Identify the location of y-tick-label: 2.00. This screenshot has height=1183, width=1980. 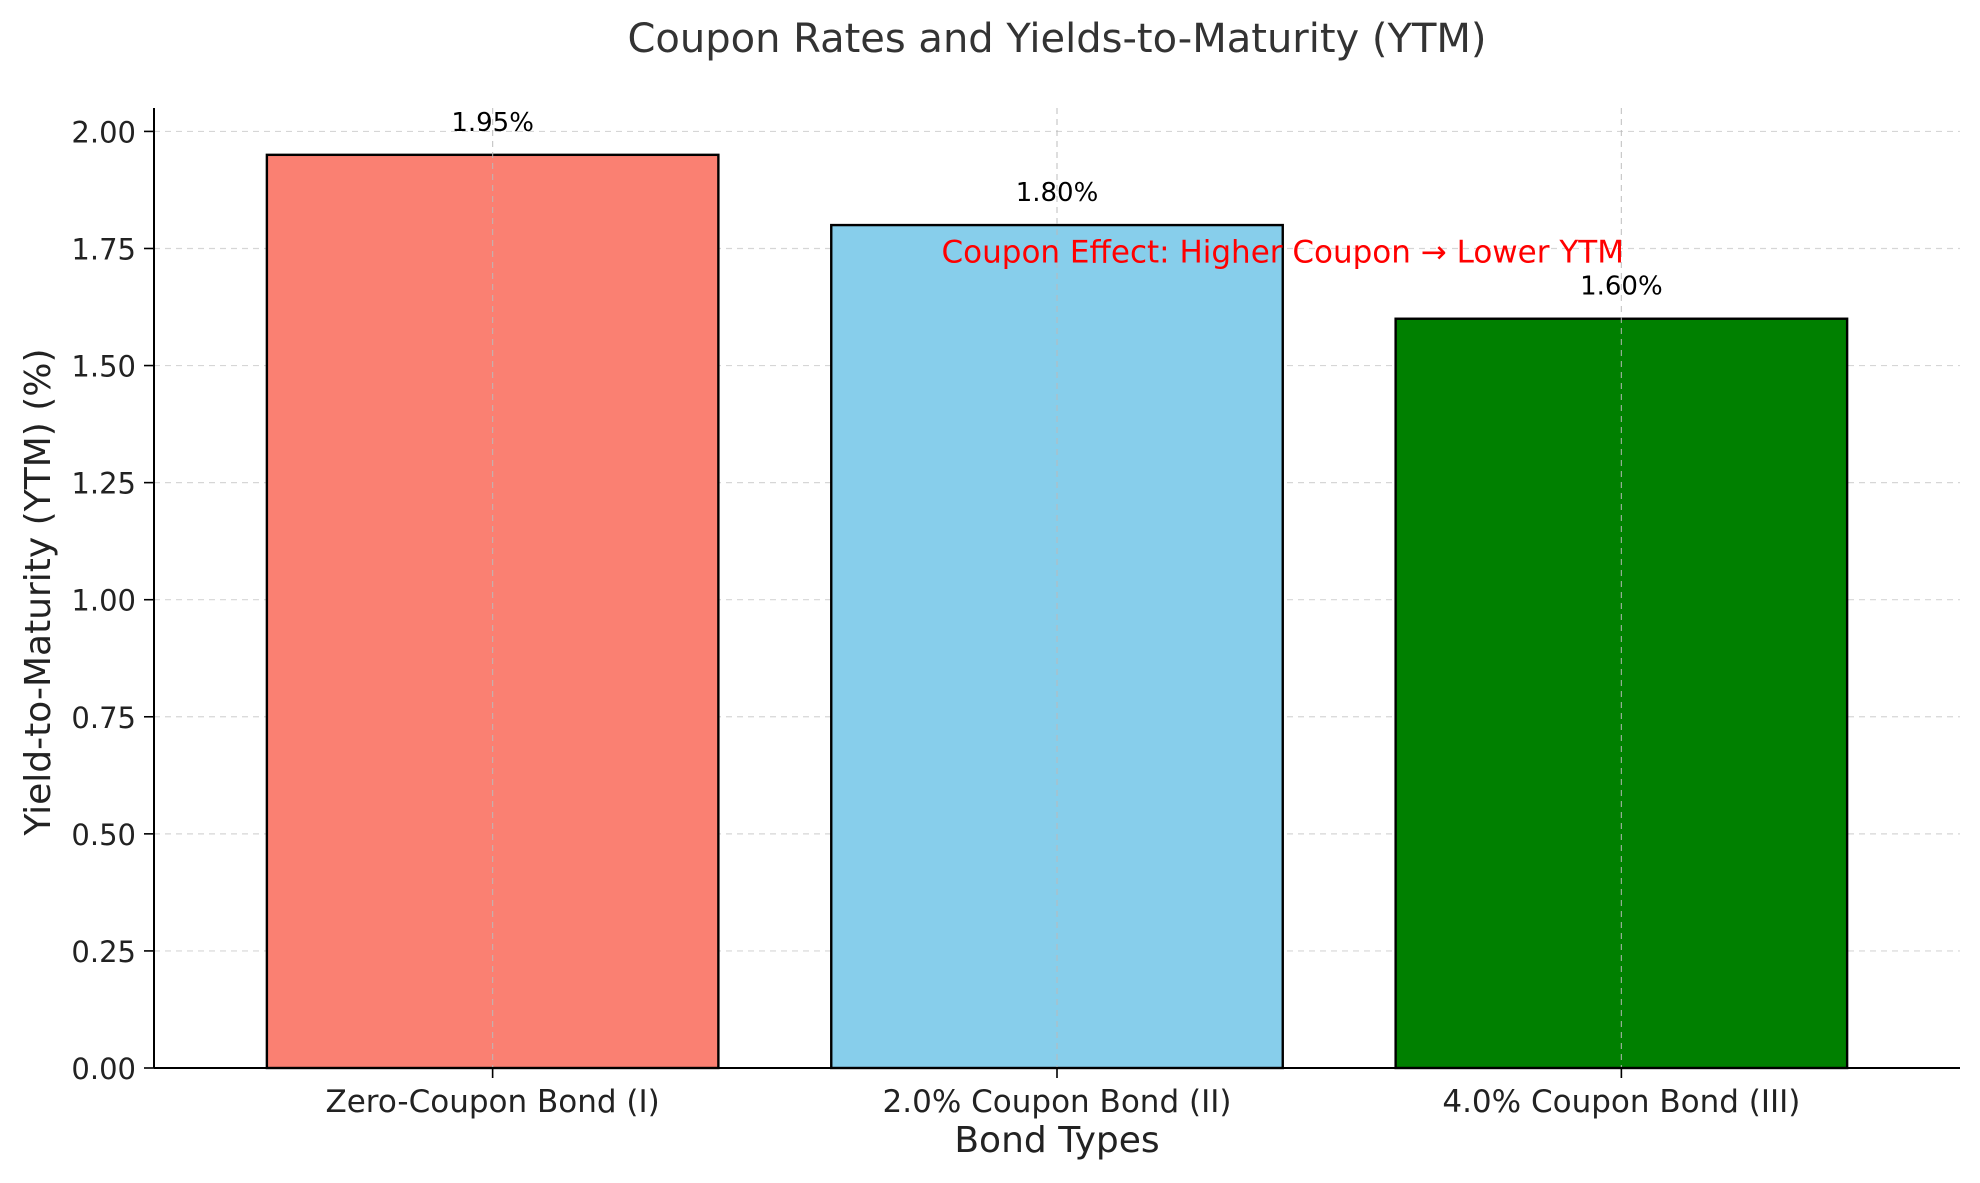
(103, 132).